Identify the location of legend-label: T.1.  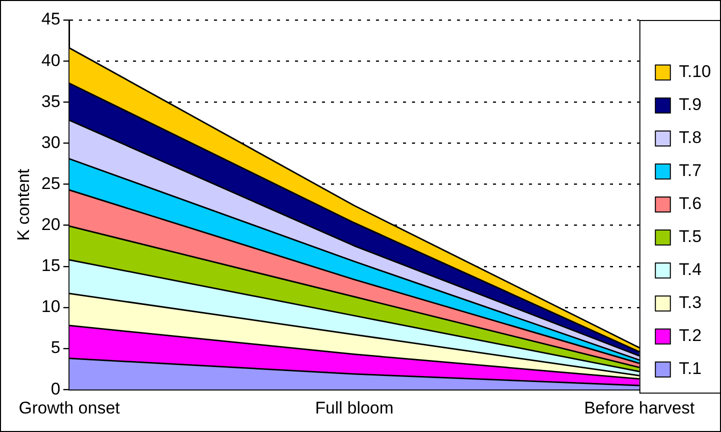
(690, 368).